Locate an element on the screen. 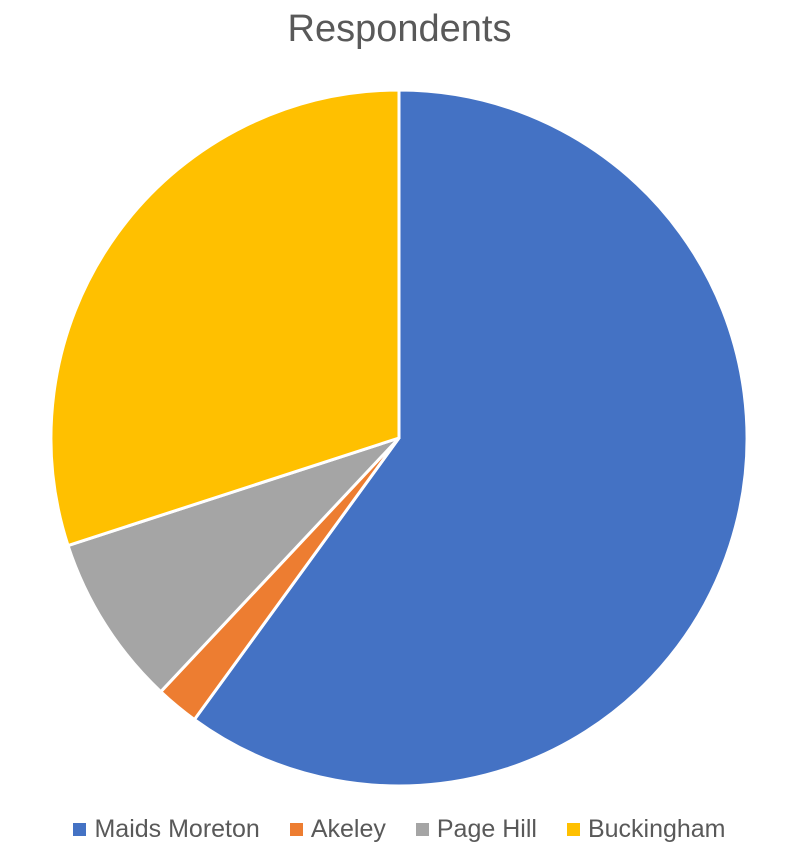 The image size is (799, 863). legend-item-maids-moreton: Maids Moreton is located at coordinates (166, 829).